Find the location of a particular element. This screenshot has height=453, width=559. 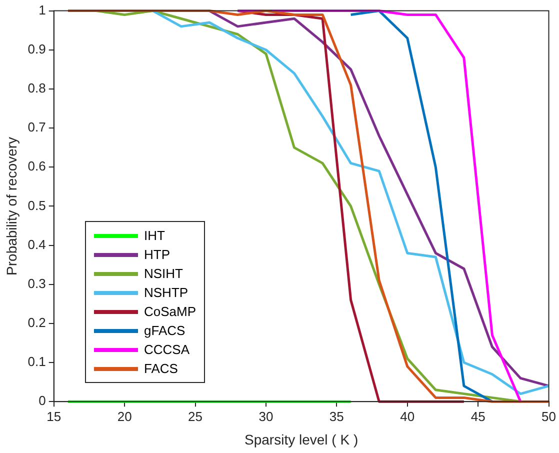

legend-label: FACS is located at coordinates (161, 368).